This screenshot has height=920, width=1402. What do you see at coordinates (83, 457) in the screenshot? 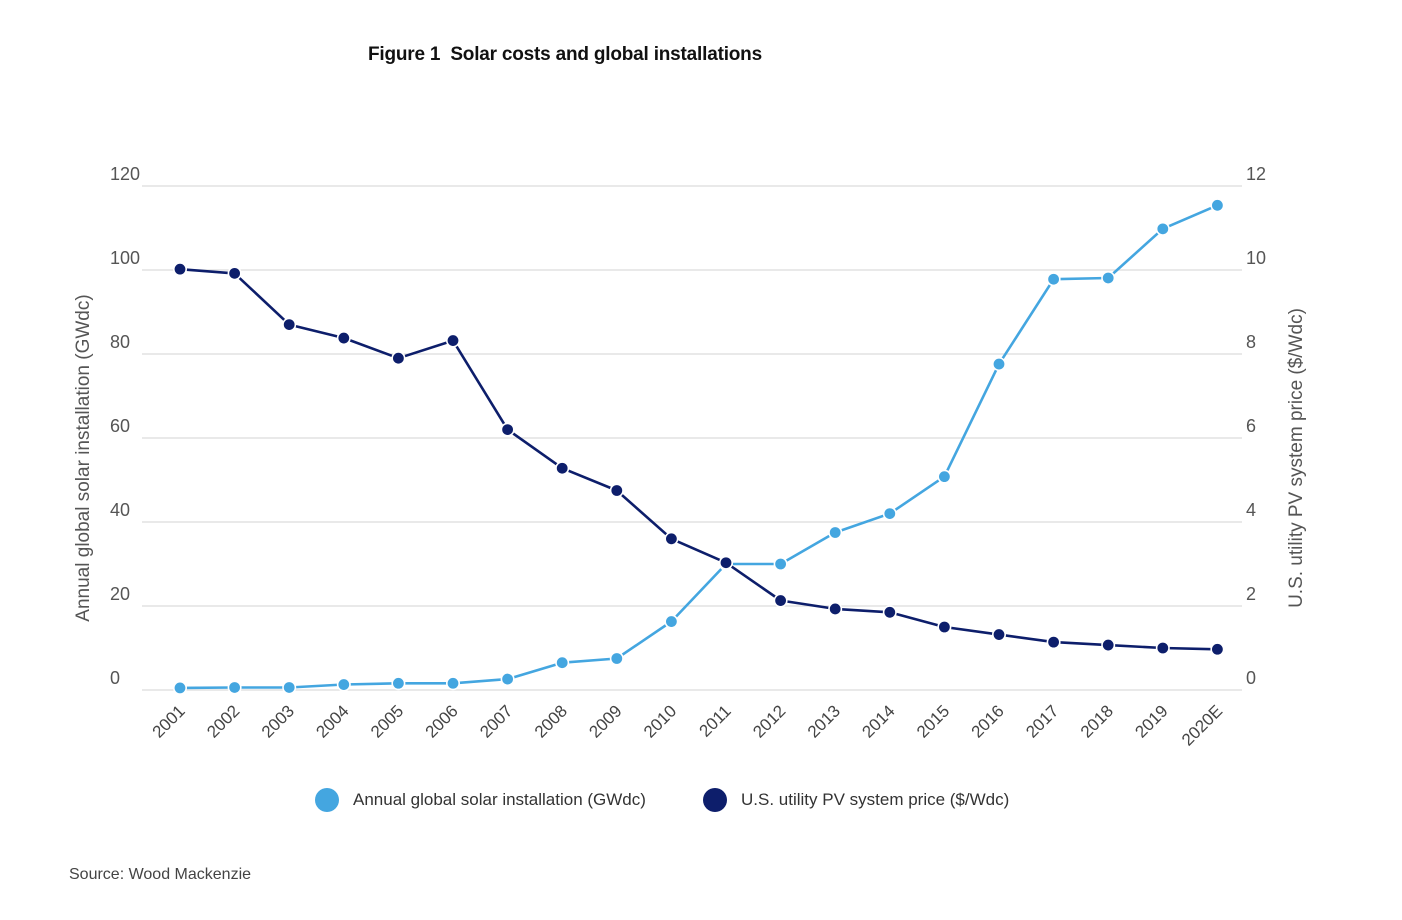
I see `left-axis-label: Annual global solar installation (GWdc)` at bounding box center [83, 457].